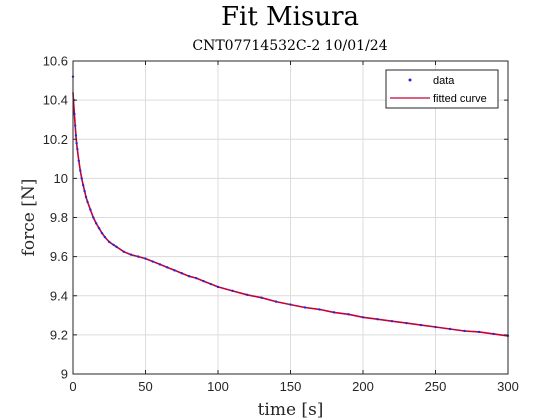 This screenshot has height=420, width=560. I want to click on legend-fit-label: fitted curve, so click(460, 99).